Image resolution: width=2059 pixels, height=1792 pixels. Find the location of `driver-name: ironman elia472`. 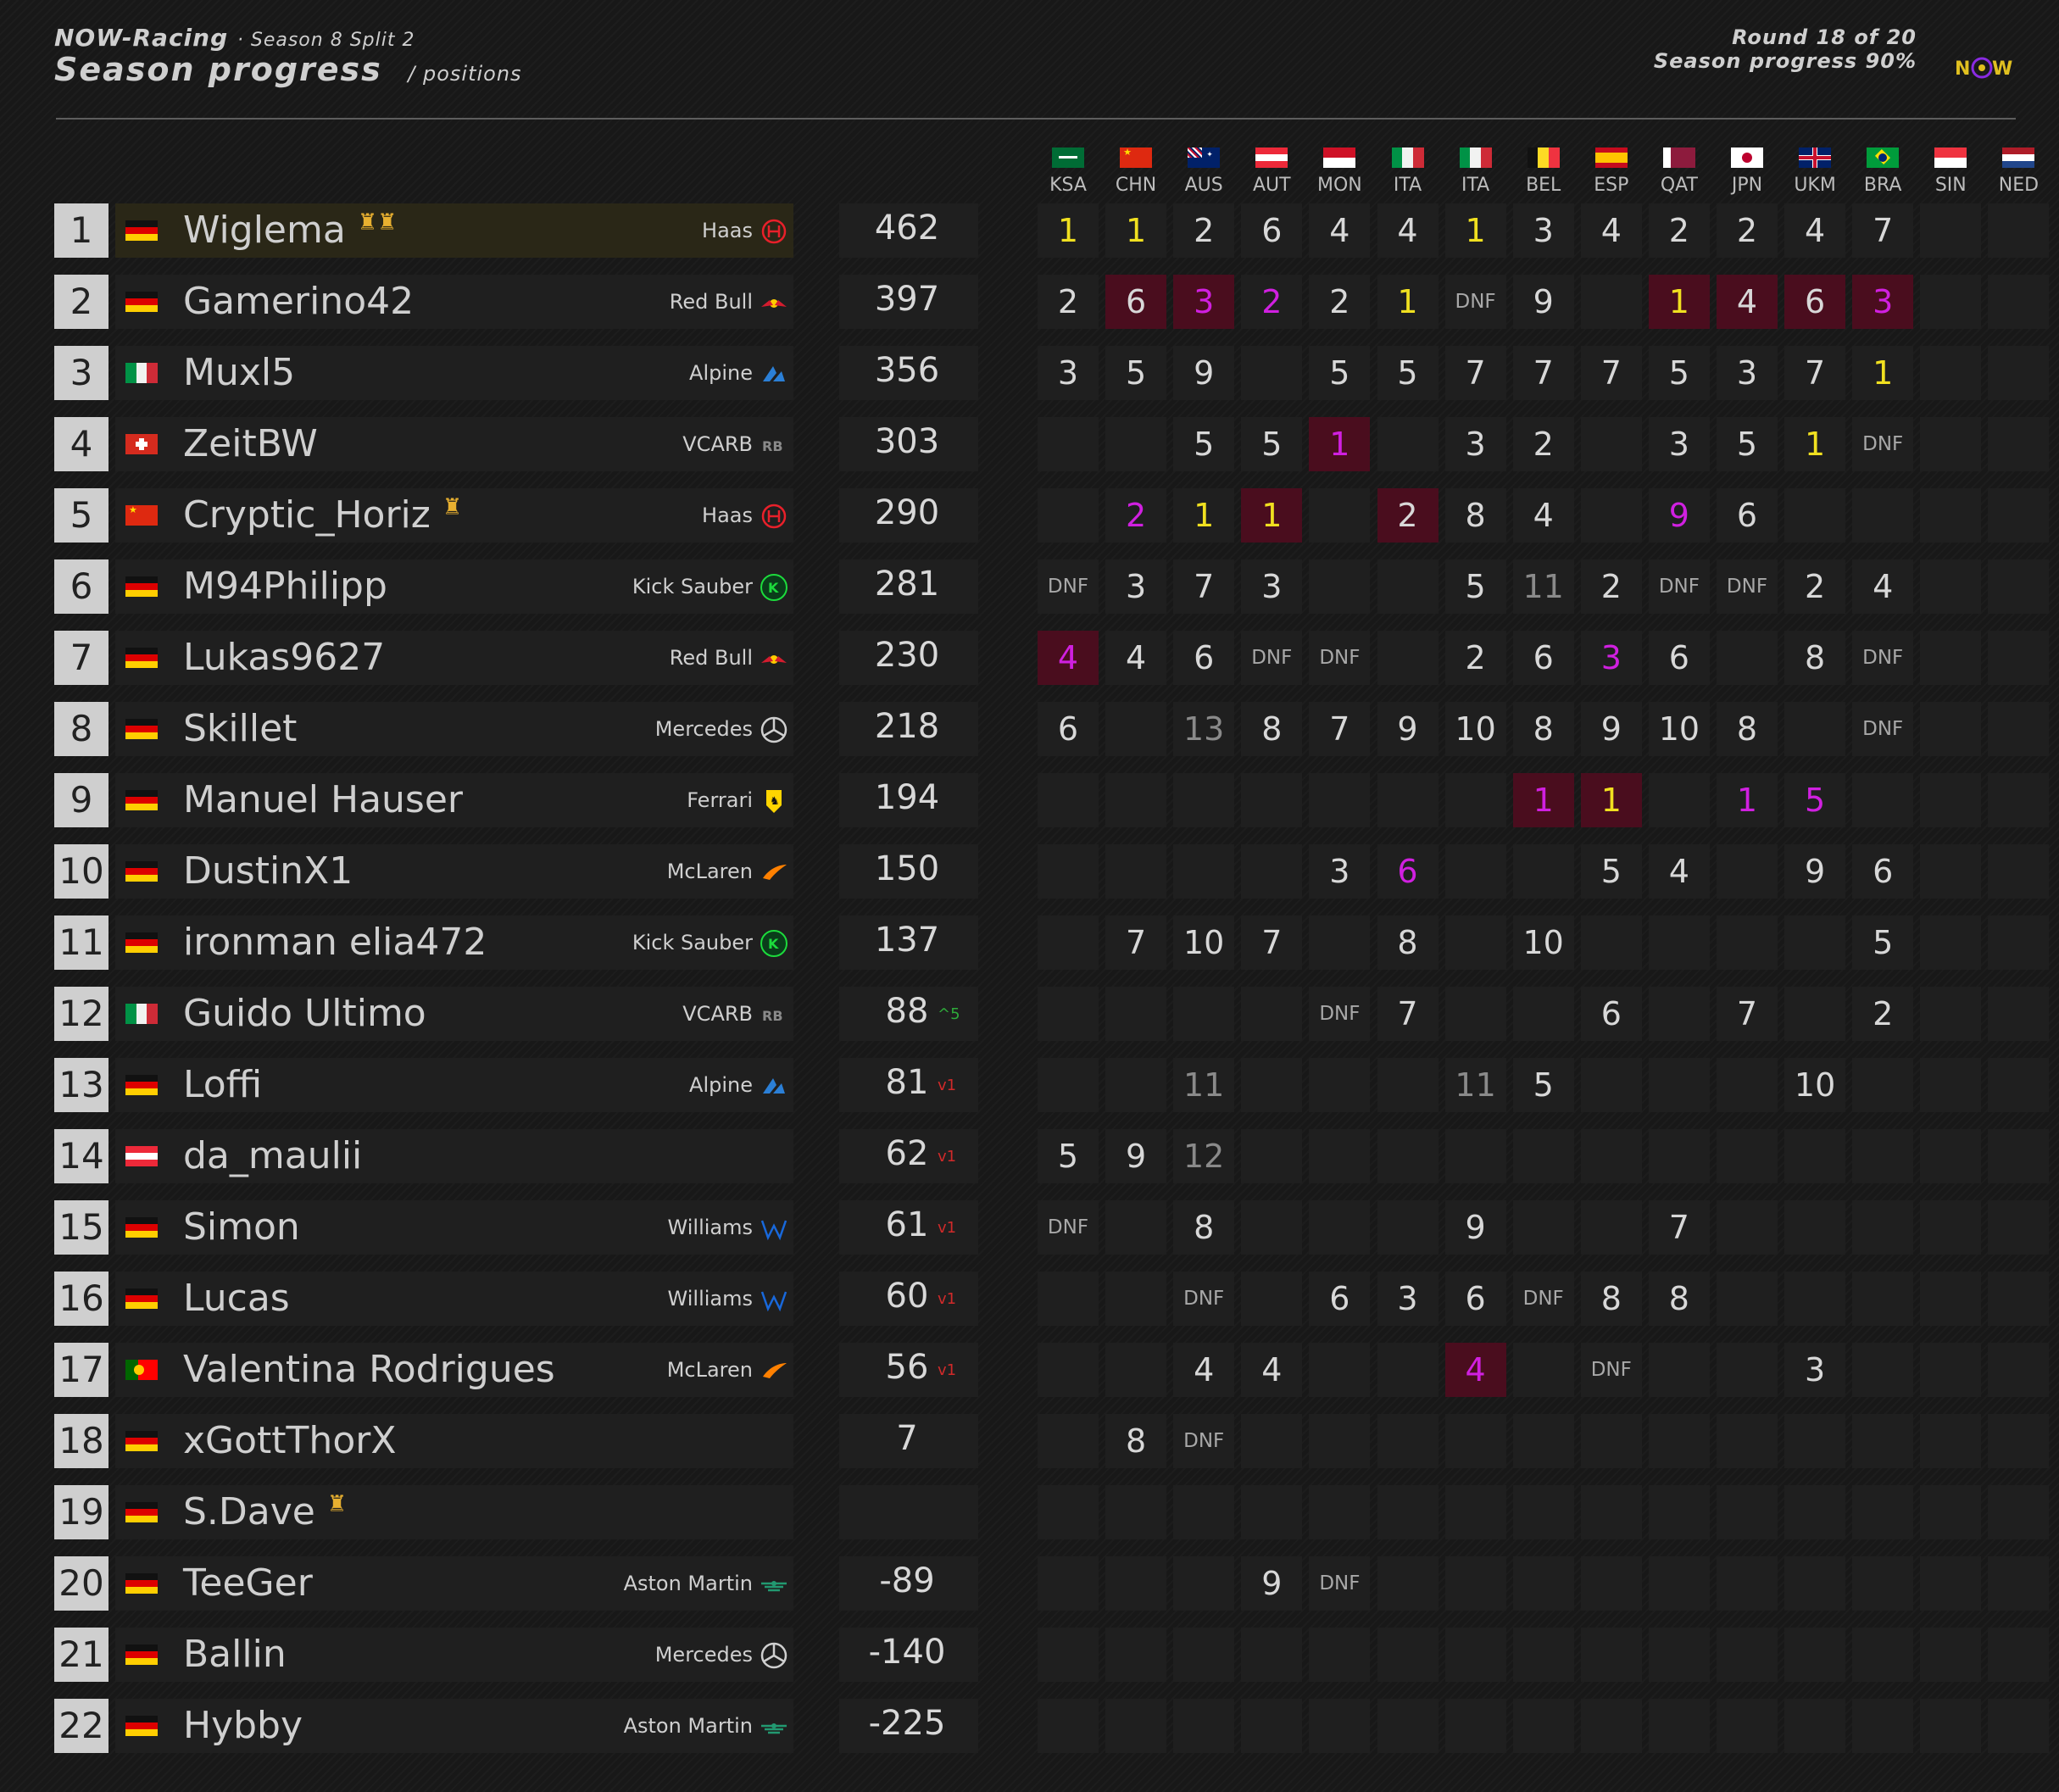

driver-name: ironman elia472 is located at coordinates (335, 942).